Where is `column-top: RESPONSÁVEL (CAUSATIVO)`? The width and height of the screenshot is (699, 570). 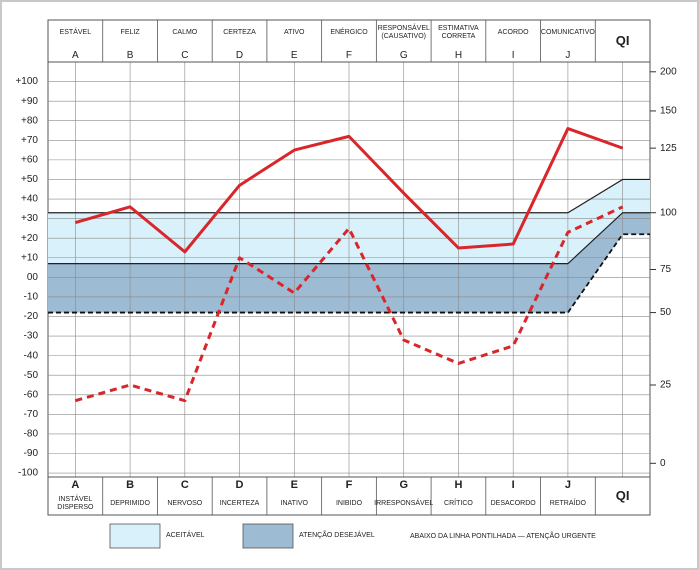
column-top: RESPONSÁVEL (CAUSATIVO) is located at coordinates (403, 32).